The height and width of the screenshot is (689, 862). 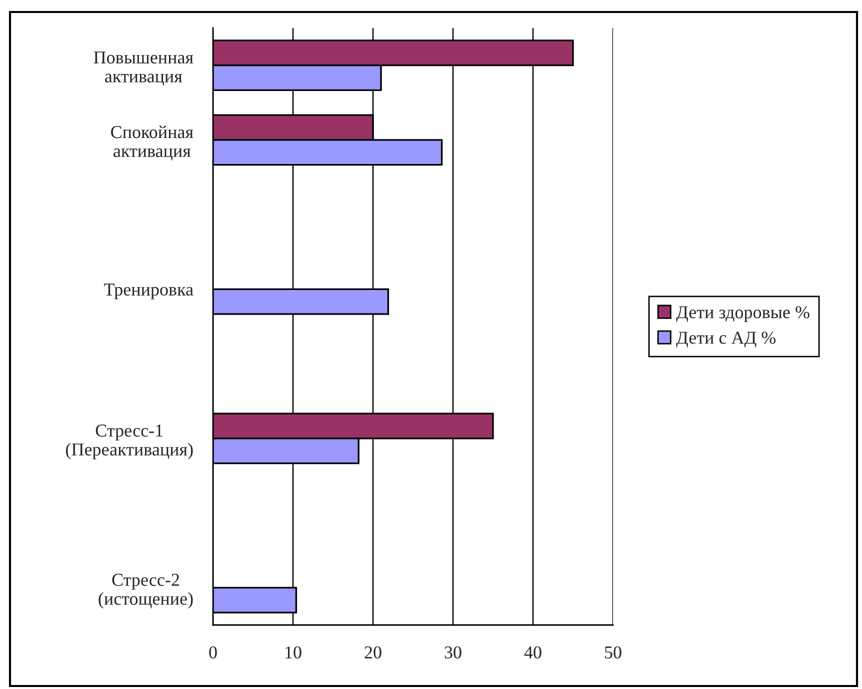 I want to click on legend-label: Дети здоровые %, so click(x=743, y=314).